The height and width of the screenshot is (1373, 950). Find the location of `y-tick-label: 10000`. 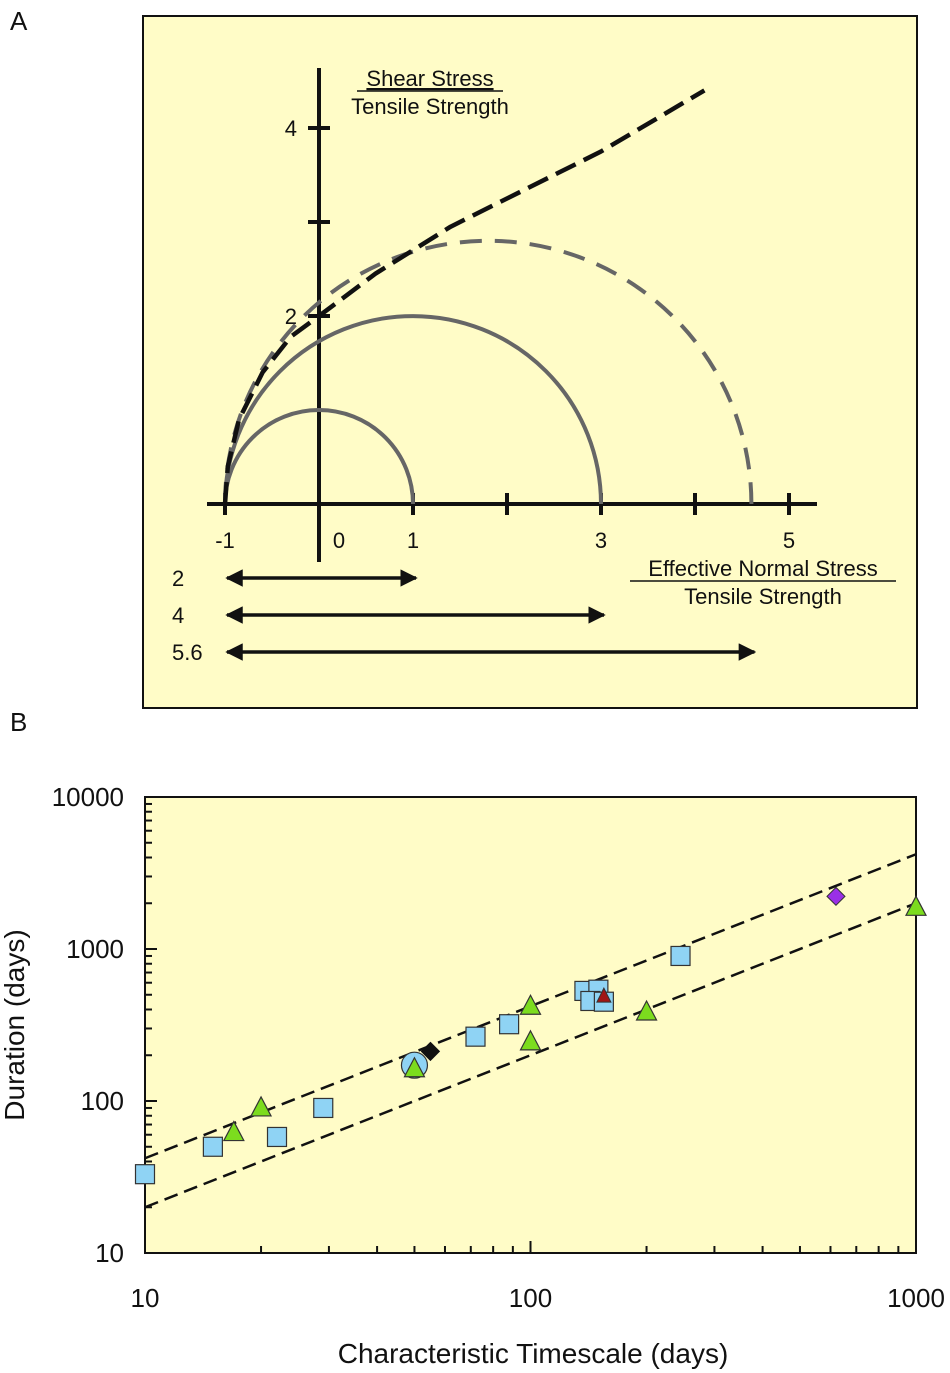

y-tick-label: 10000 is located at coordinates (88, 797).